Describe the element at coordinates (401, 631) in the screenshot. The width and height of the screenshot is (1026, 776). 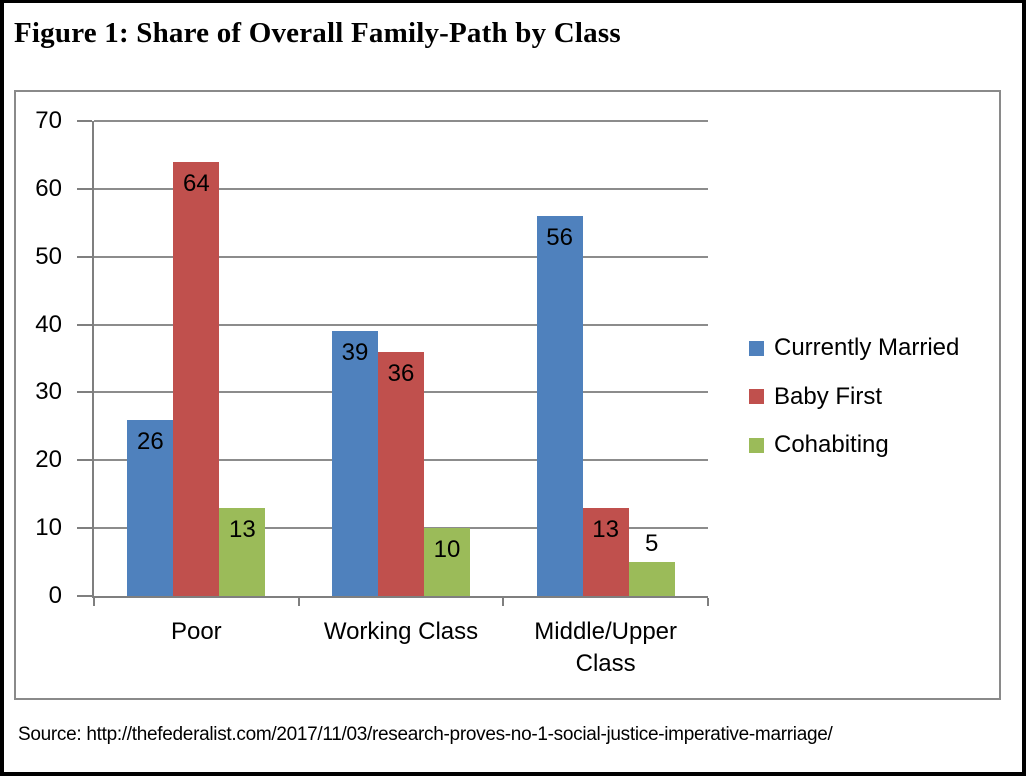
I see `category-label: Working Class` at that location.